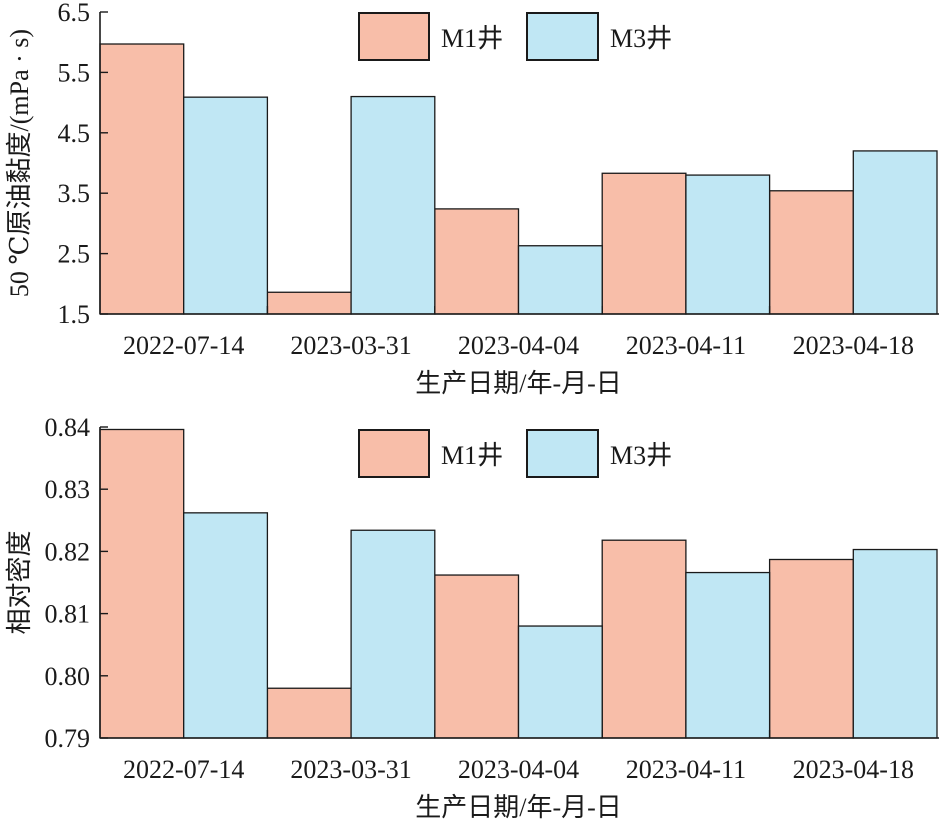 This screenshot has height=825, width=942. Describe the element at coordinates (74, 314) in the screenshot. I see `y-tick-label: 1.5` at that location.